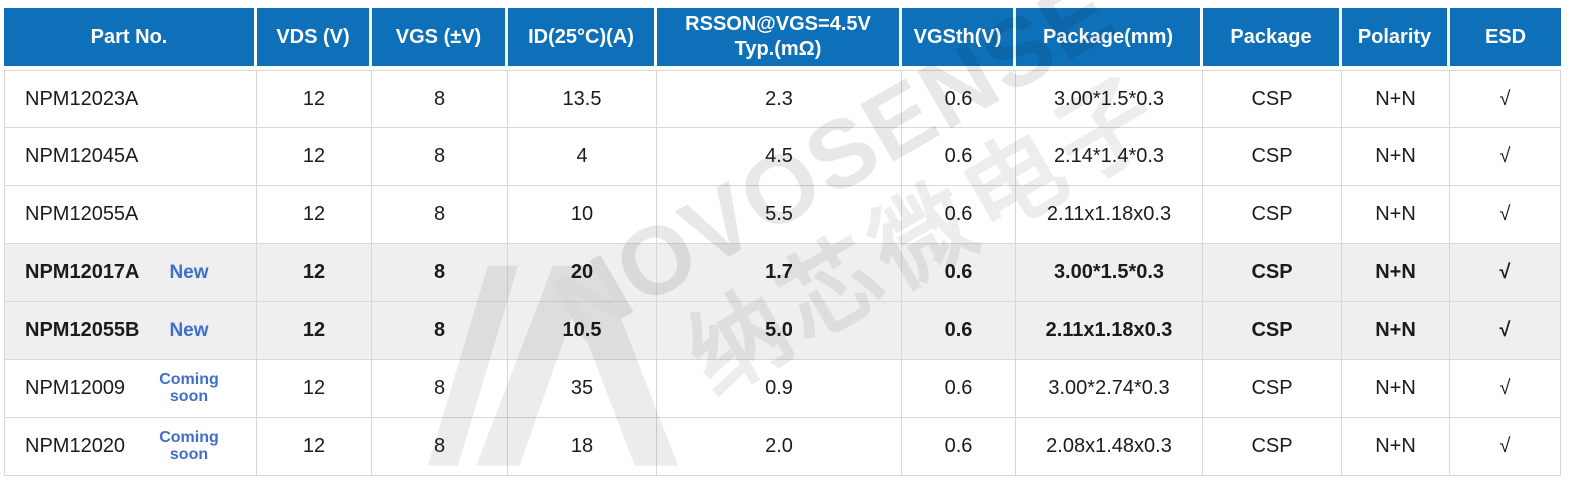  I want to click on part-cell: NPM12055B New, so click(130, 331).